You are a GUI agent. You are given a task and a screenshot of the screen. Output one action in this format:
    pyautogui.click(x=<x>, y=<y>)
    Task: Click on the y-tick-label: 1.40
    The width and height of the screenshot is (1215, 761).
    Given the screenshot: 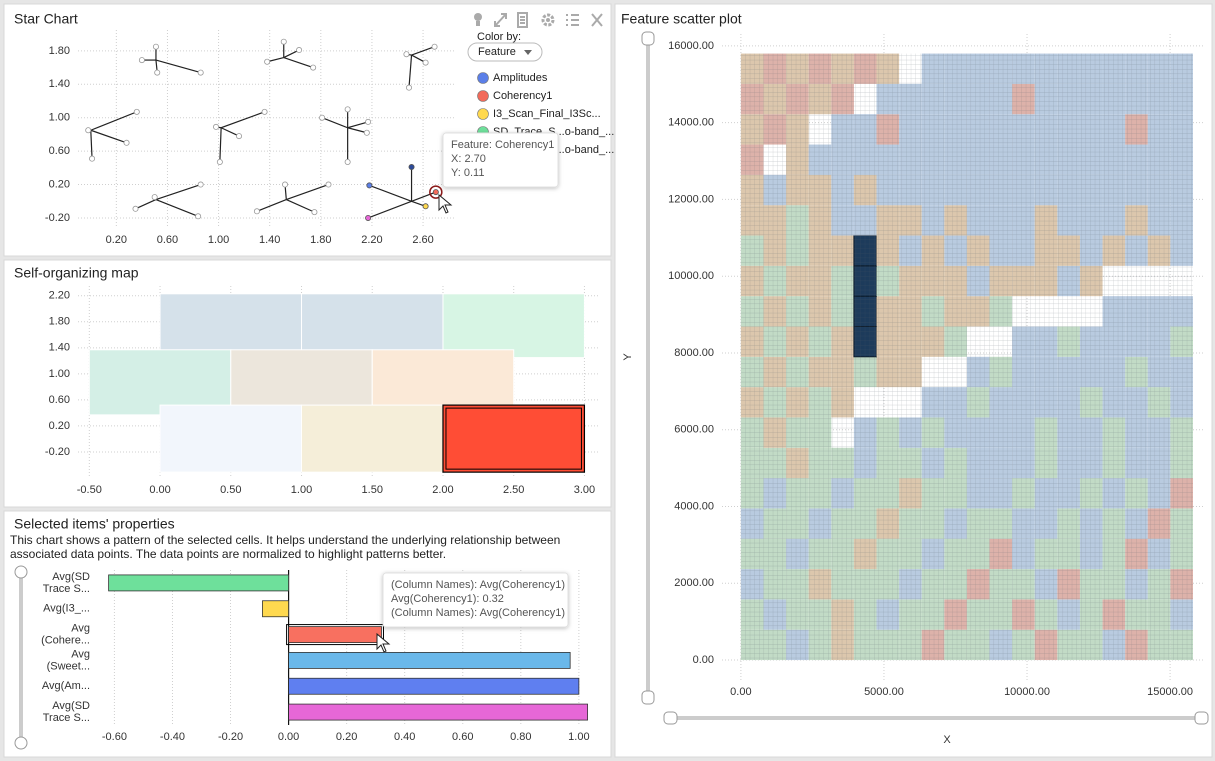 What is the action you would take?
    pyautogui.click(x=59, y=348)
    